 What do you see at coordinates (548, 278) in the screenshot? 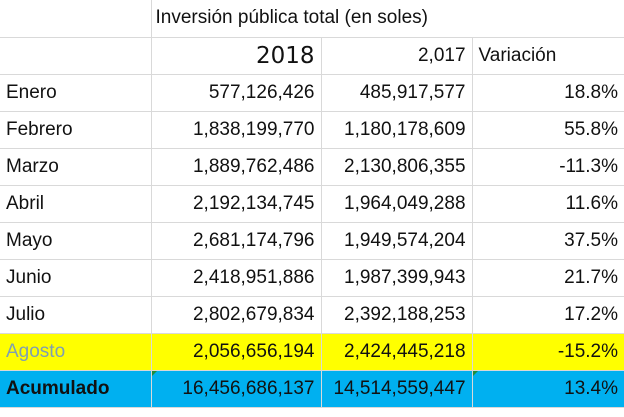
I see `variation-cell: 21.7%` at bounding box center [548, 278].